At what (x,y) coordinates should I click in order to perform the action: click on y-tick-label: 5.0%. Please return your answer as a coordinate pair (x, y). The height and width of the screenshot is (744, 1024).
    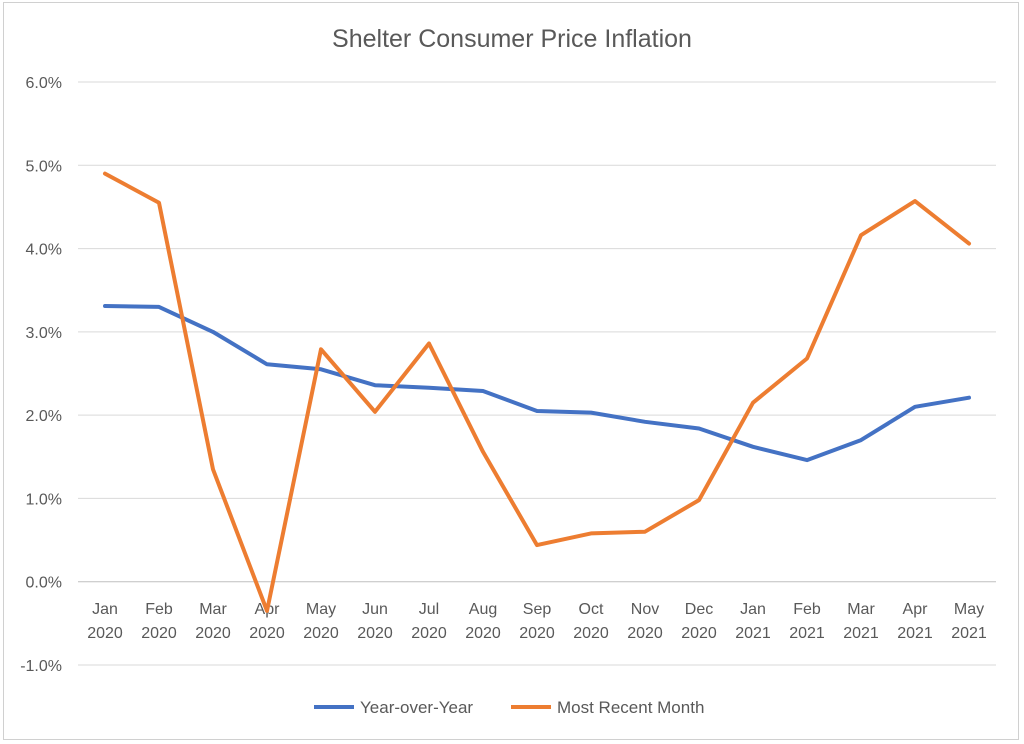
    Looking at the image, I should click on (44, 166).